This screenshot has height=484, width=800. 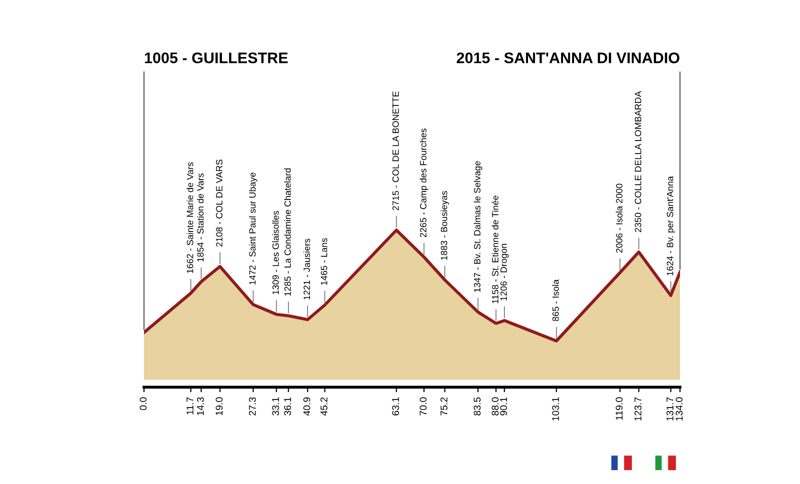 What do you see at coordinates (395, 150) in the screenshot?
I see `data-label: 2715 - COL DE LA BONETTE` at bounding box center [395, 150].